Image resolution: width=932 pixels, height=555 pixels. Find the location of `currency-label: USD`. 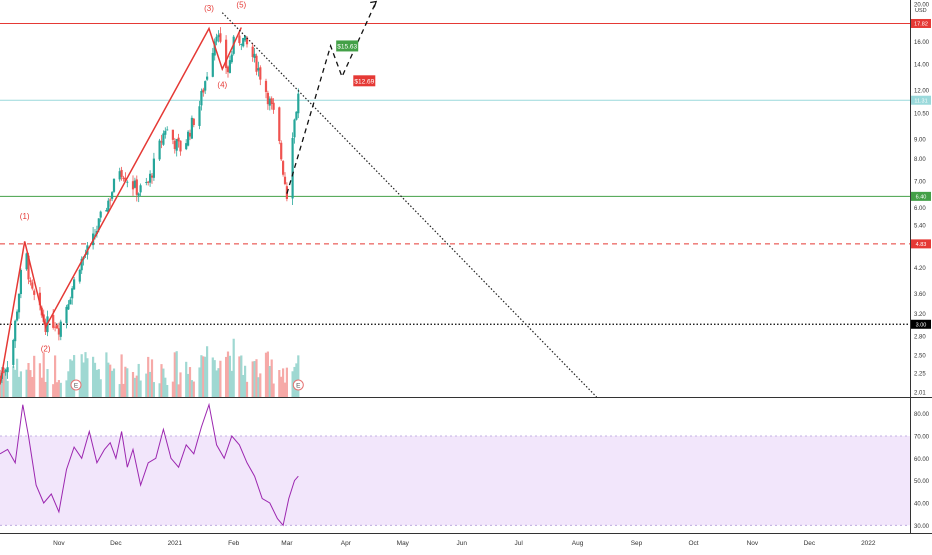

currency-label: USD is located at coordinates (921, 11).